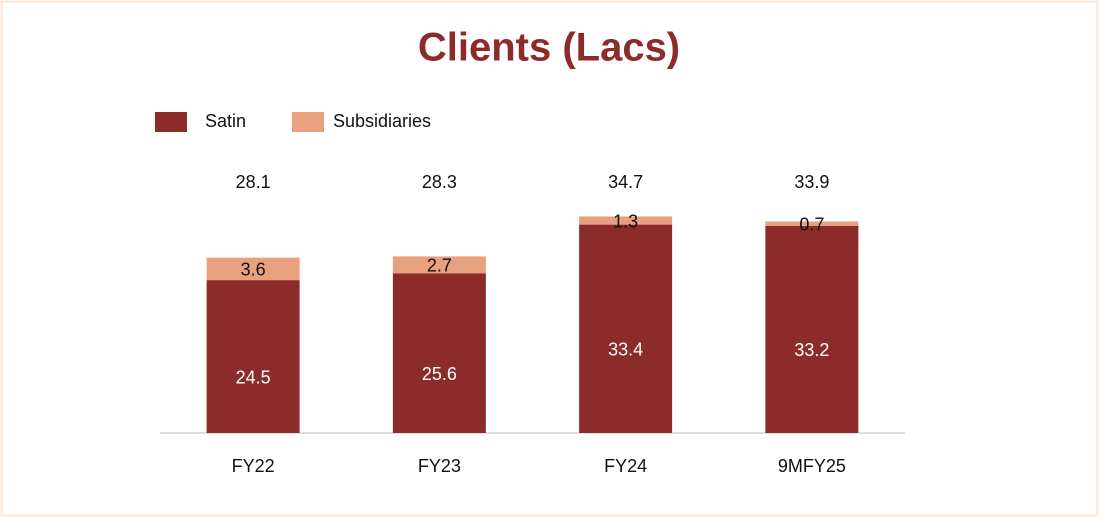 The height and width of the screenshot is (517, 1099). I want to click on data-label: 1.3, so click(625, 221).